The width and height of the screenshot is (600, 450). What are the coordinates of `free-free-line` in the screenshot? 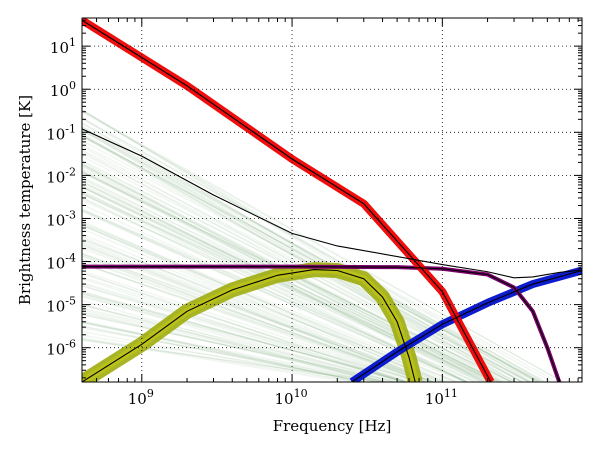 It's located at (249, 325).